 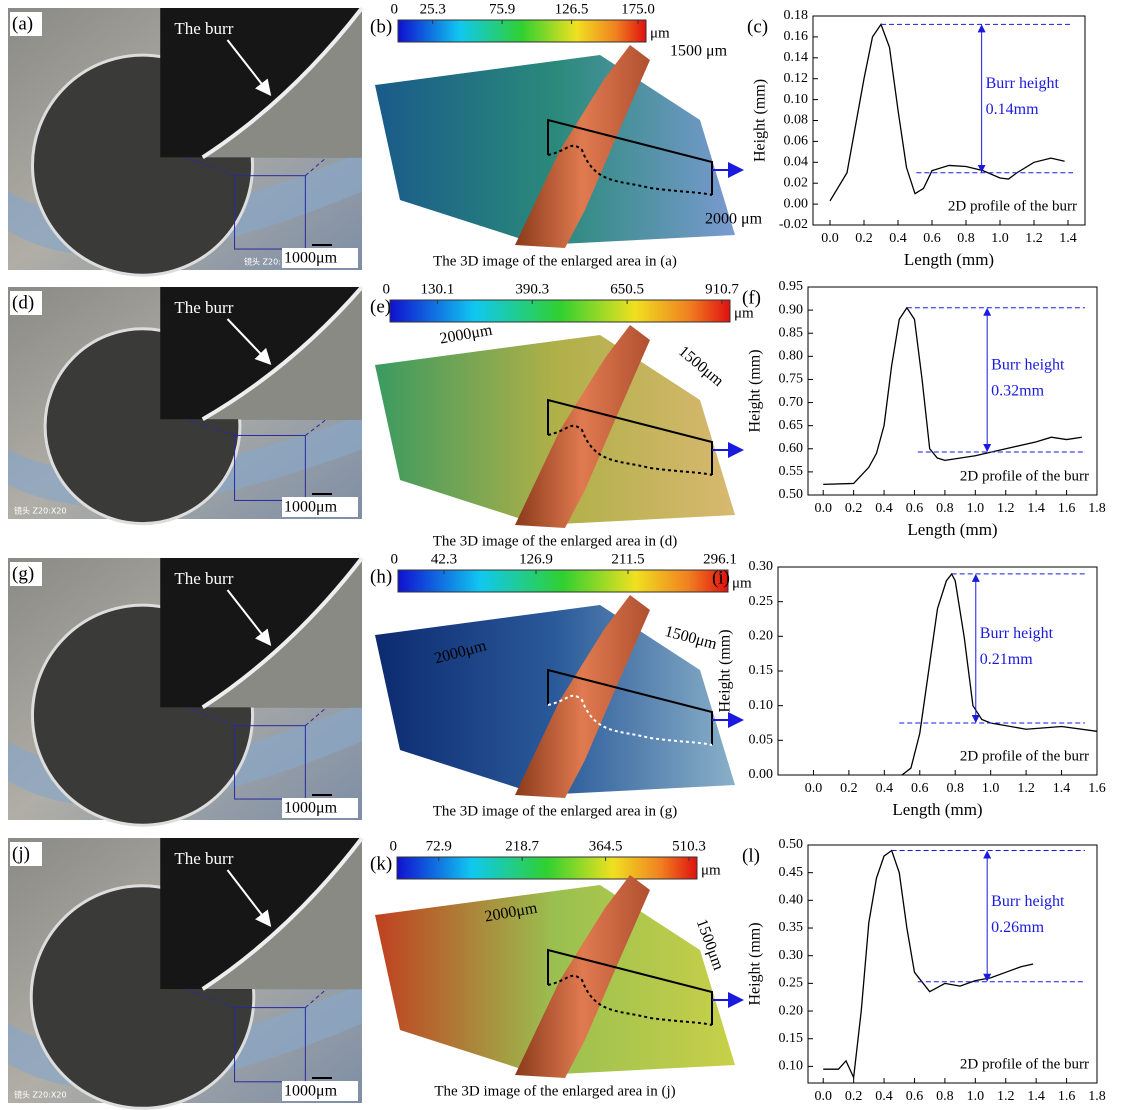 I want to click on x-tick-label: 0.2, so click(x=854, y=508).